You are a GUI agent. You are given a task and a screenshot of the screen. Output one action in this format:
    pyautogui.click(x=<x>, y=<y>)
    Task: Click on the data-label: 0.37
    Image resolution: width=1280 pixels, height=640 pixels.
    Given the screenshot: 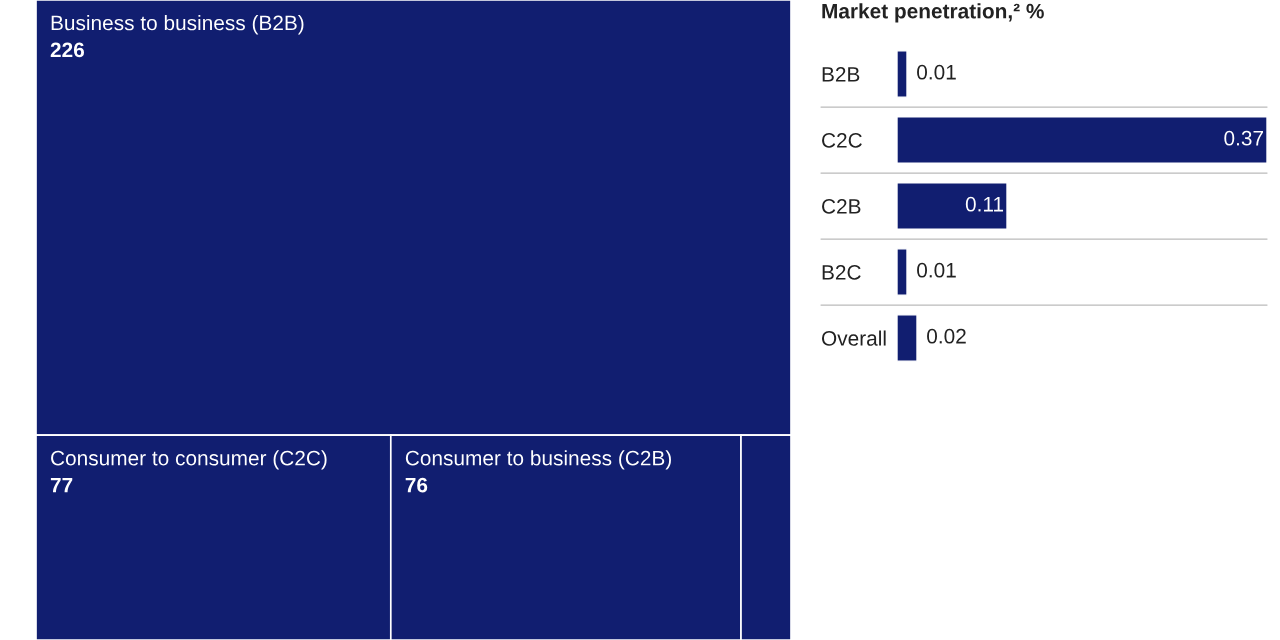 What is the action you would take?
    pyautogui.click(x=1243, y=138)
    